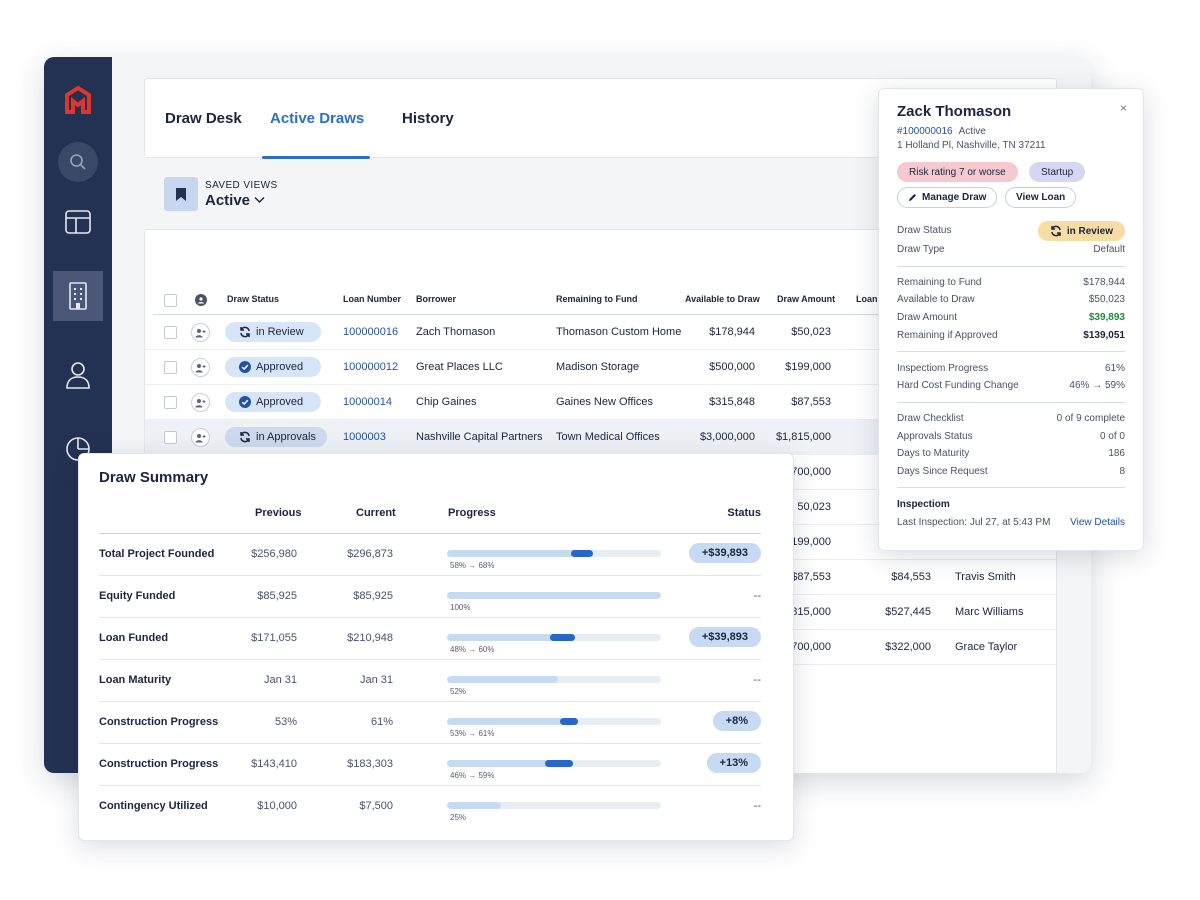 The image size is (1200, 900). What do you see at coordinates (927, 317) in the screenshot?
I see `draw-amount-label: Draw Amount` at bounding box center [927, 317].